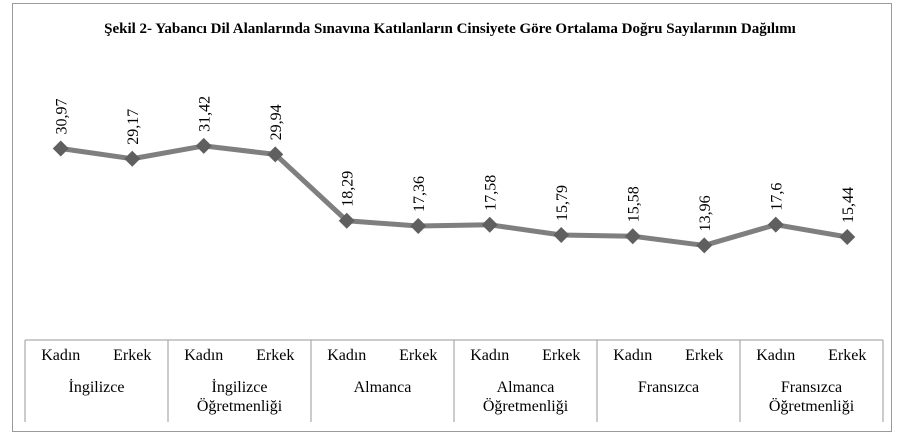  What do you see at coordinates (491, 193) in the screenshot?
I see `data-label: 17,58` at bounding box center [491, 193].